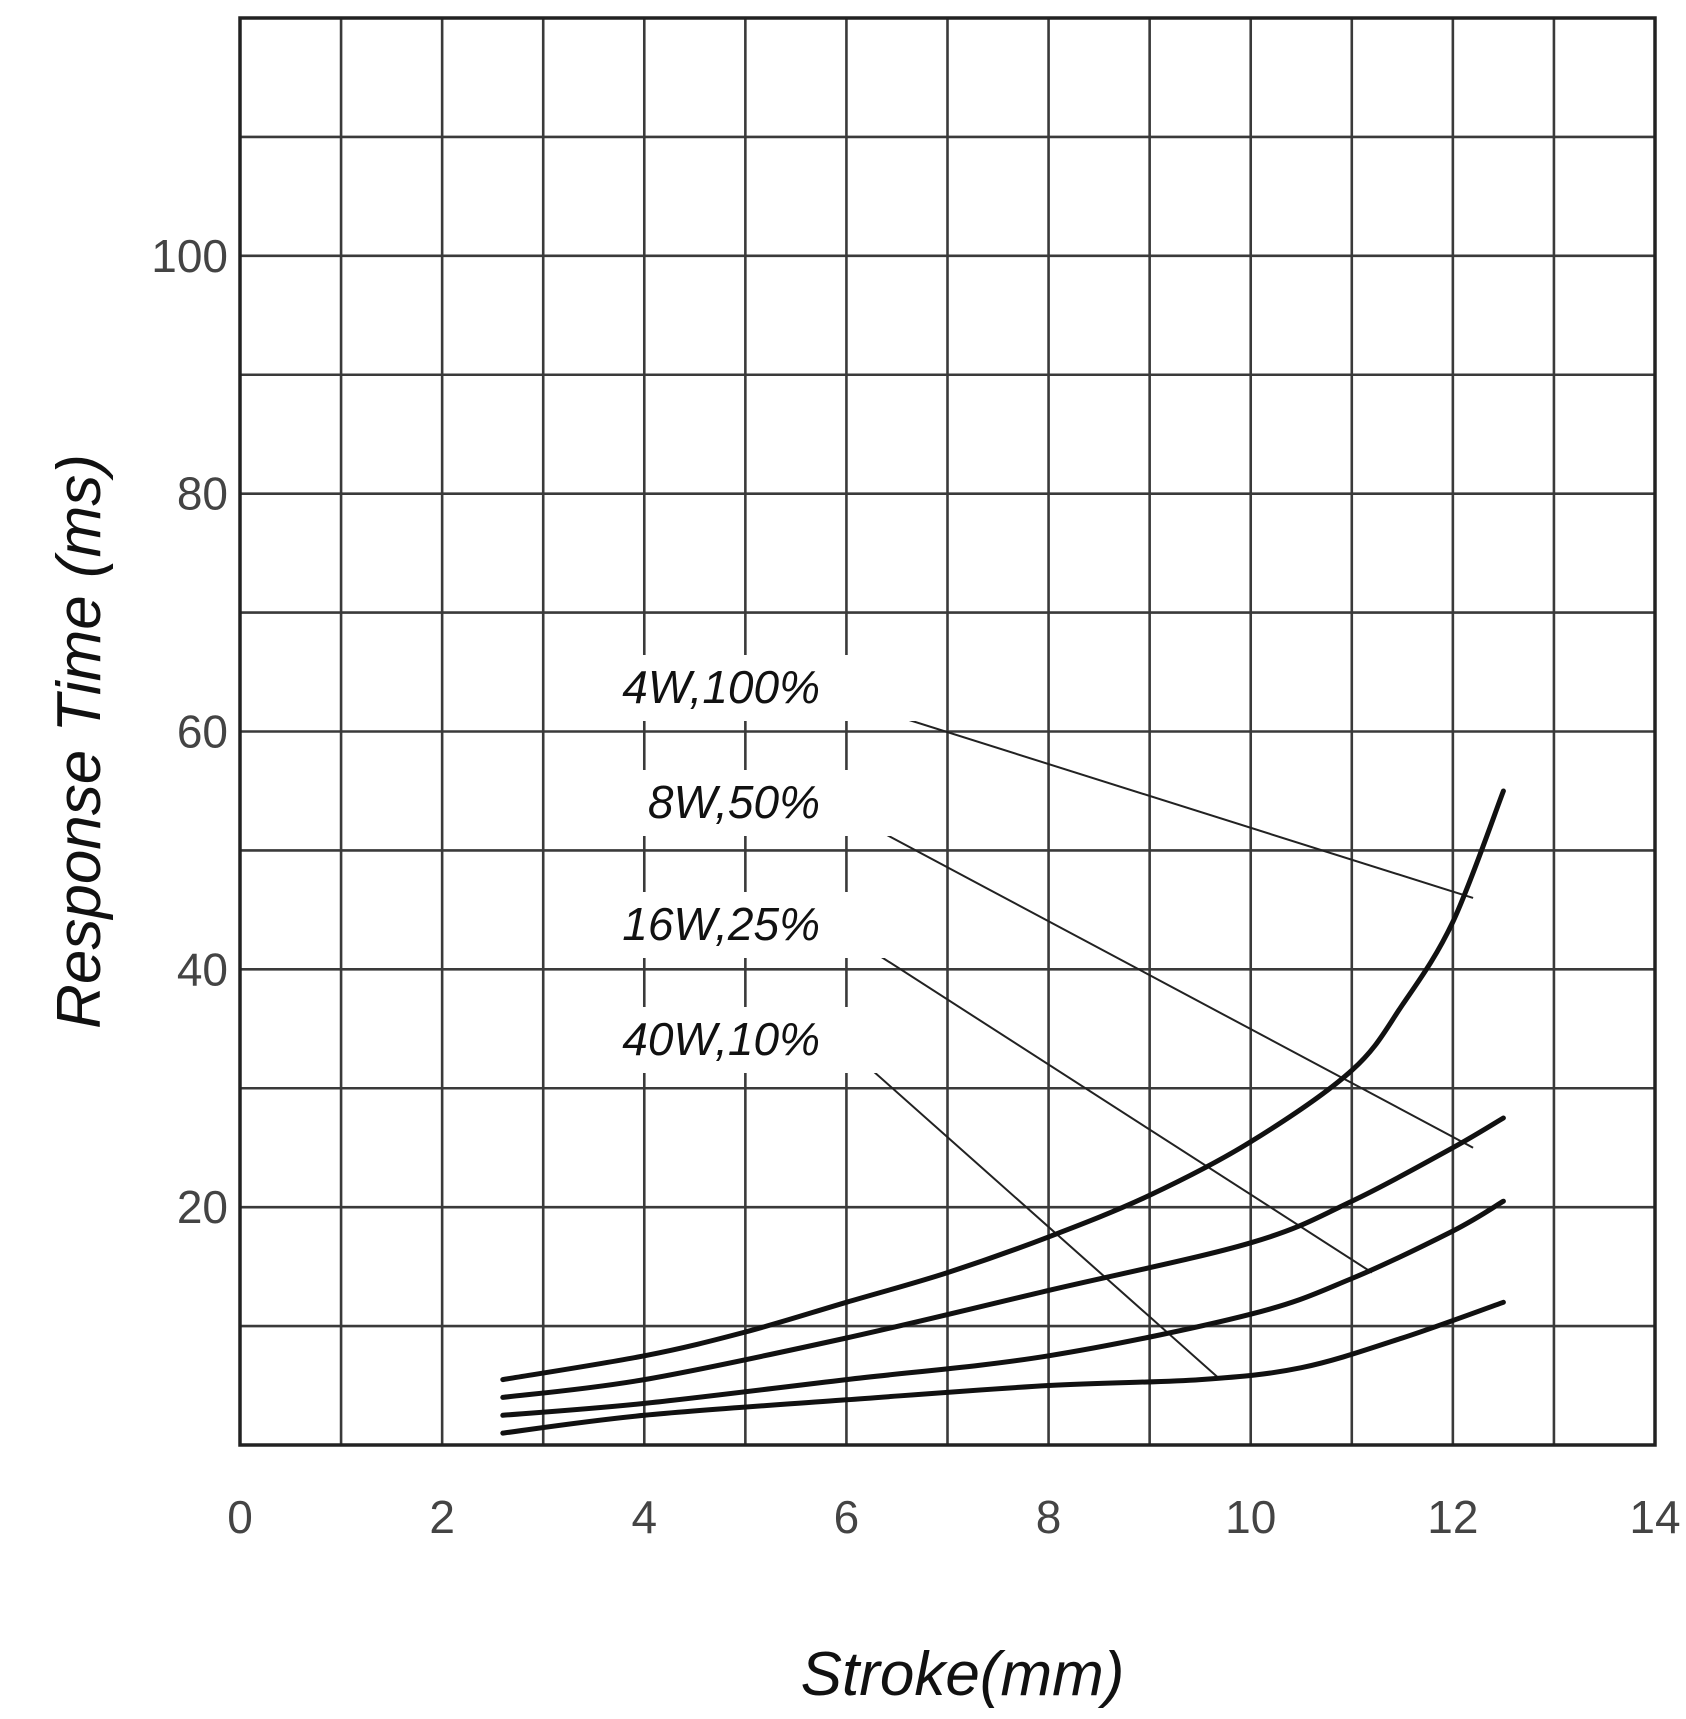  Describe the element at coordinates (953, 1517) in the screenshot. I see `x-axis-tick-labels: 0 2 4 6 8 10 12 14` at that location.